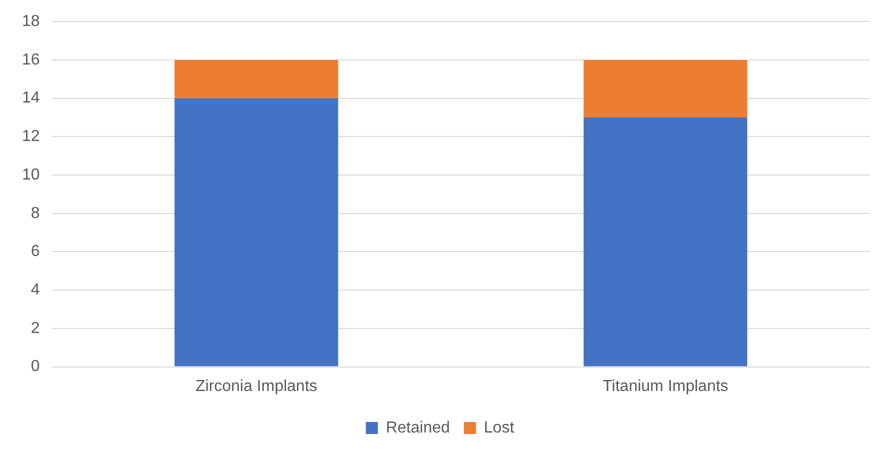 Image resolution: width=880 pixels, height=450 pixels. What do you see at coordinates (31, 175) in the screenshot?
I see `y-tick-label: 10` at bounding box center [31, 175].